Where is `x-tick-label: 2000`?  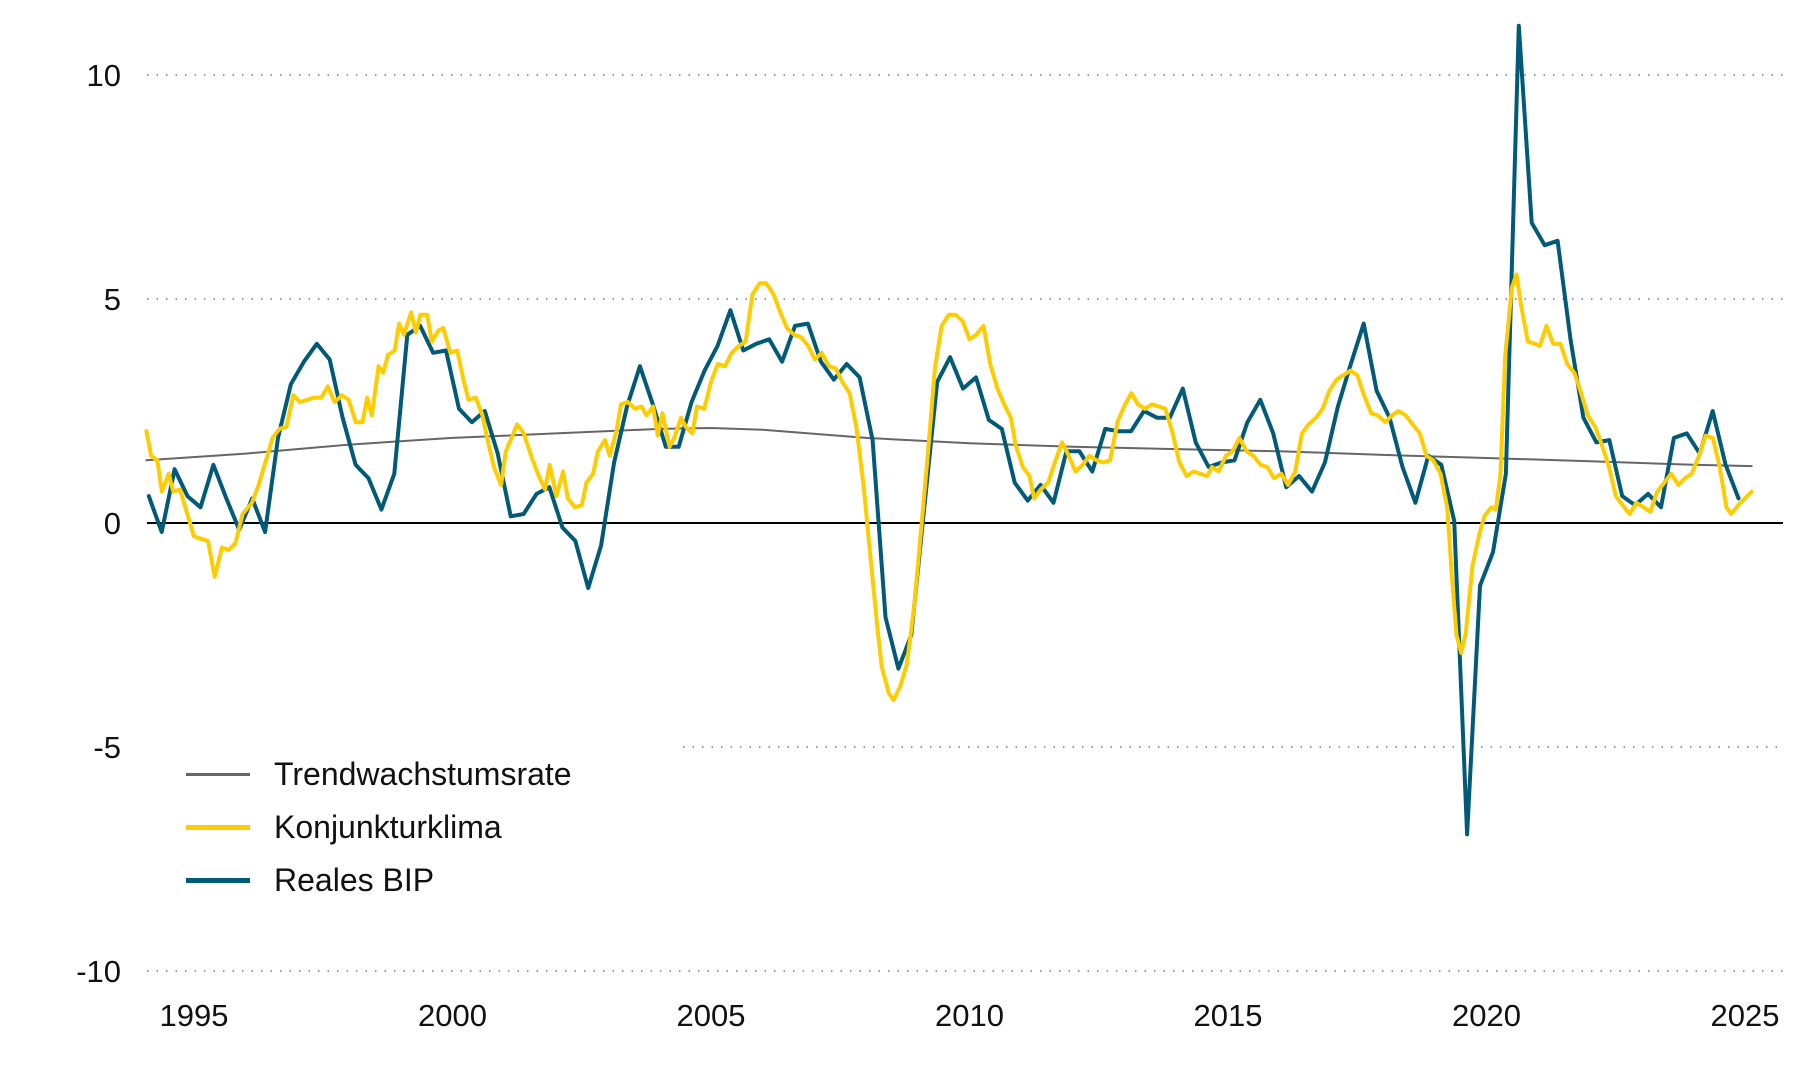 x-tick-label: 2000 is located at coordinates (452, 1015).